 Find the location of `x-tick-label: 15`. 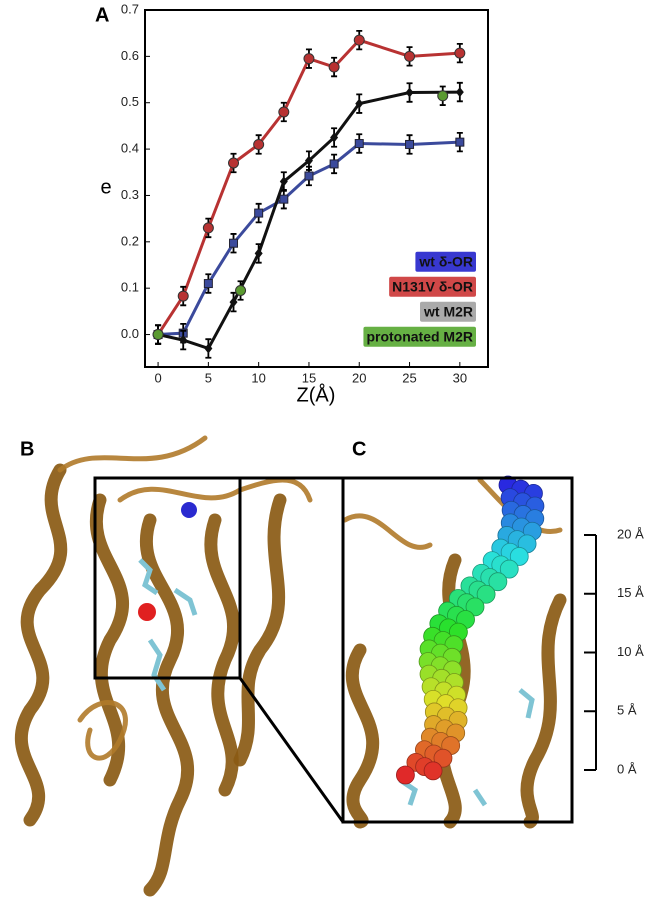

x-tick-label: 15 is located at coordinates (309, 377).